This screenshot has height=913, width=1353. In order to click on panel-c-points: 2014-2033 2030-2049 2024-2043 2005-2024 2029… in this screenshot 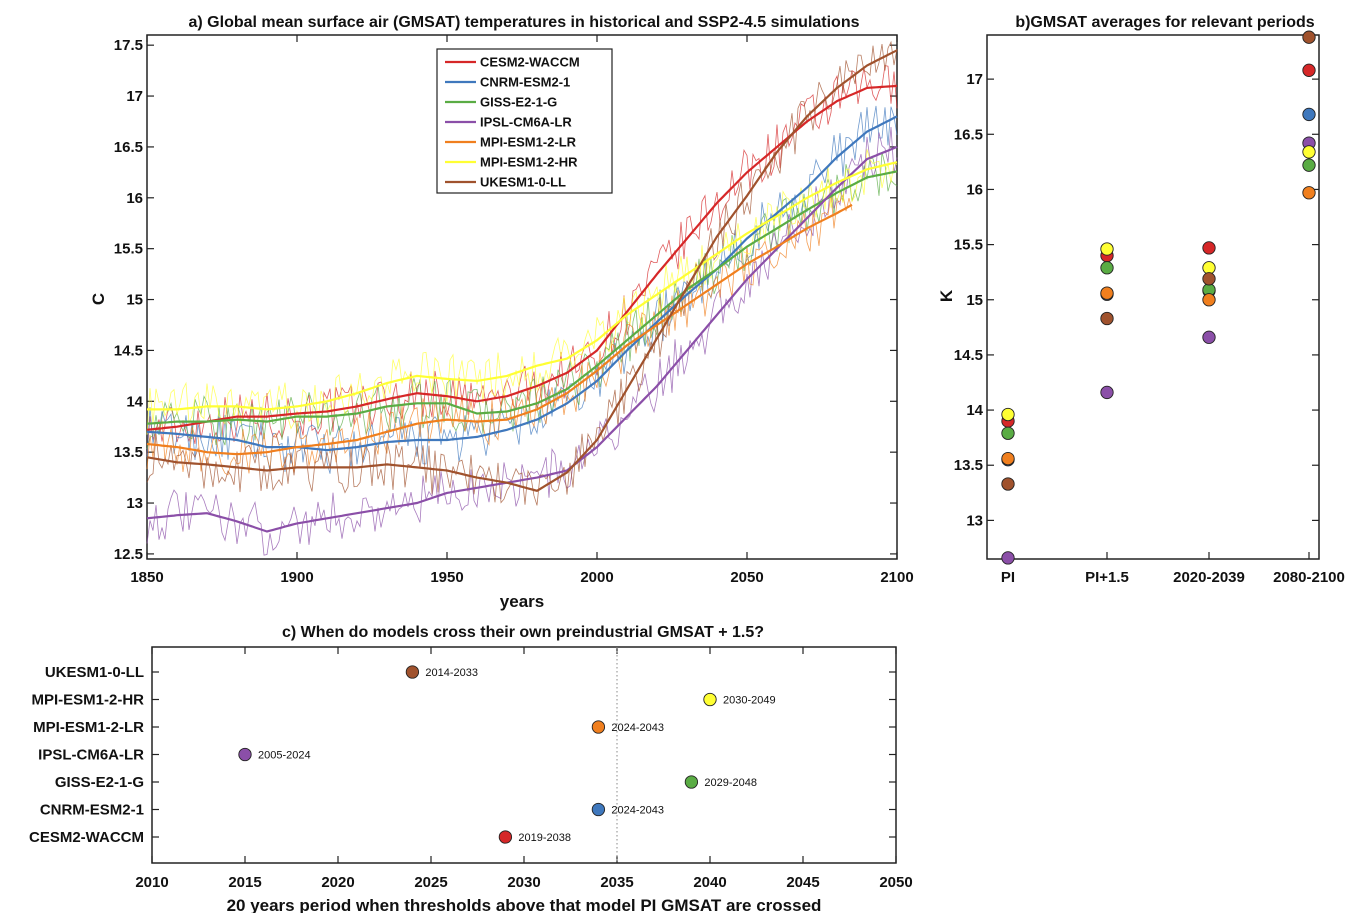, I will do `click(507, 754)`.